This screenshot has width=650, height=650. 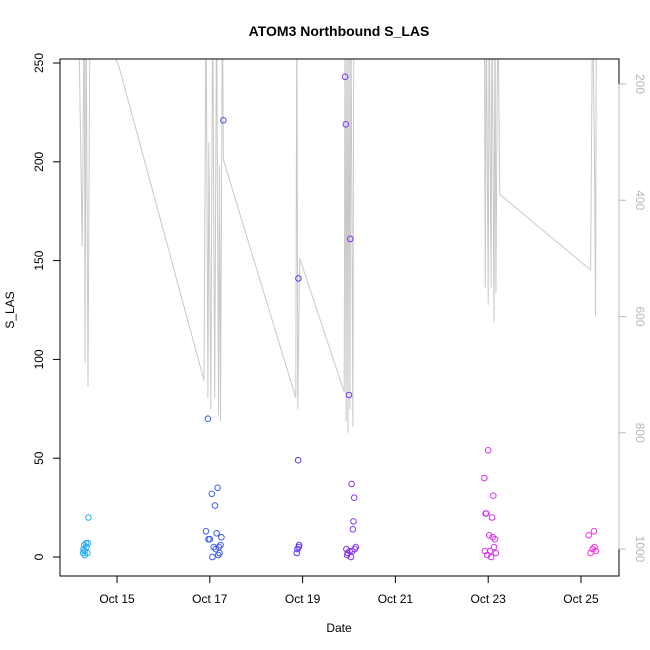 What do you see at coordinates (640, 316) in the screenshot?
I see `y2-tick-label: 600` at bounding box center [640, 316].